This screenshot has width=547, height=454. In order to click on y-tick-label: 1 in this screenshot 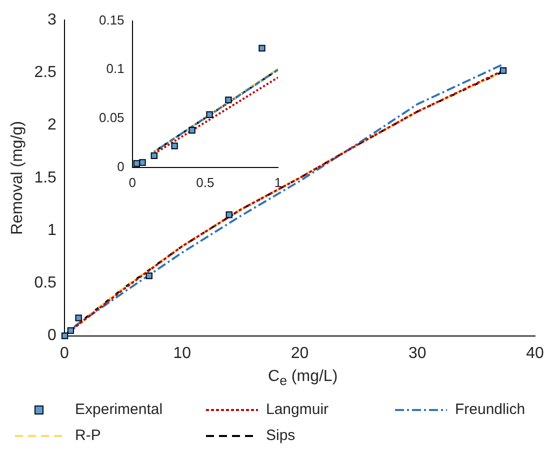, I will do `click(52, 230)`.